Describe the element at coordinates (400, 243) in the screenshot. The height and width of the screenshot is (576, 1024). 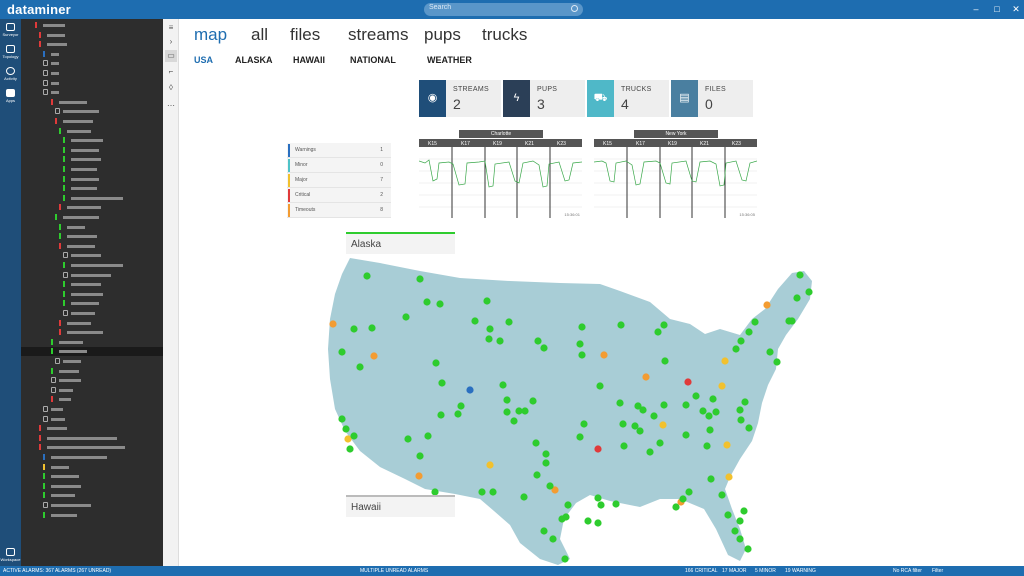
I see `region-alaska: Alaska` at that location.